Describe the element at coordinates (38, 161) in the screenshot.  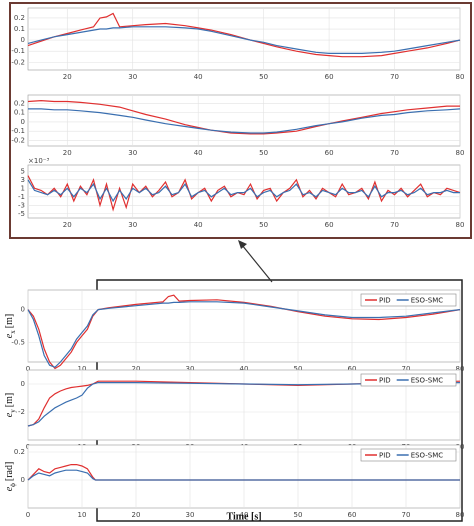
I see `axis-exponent: ×10⁻³` at that location.